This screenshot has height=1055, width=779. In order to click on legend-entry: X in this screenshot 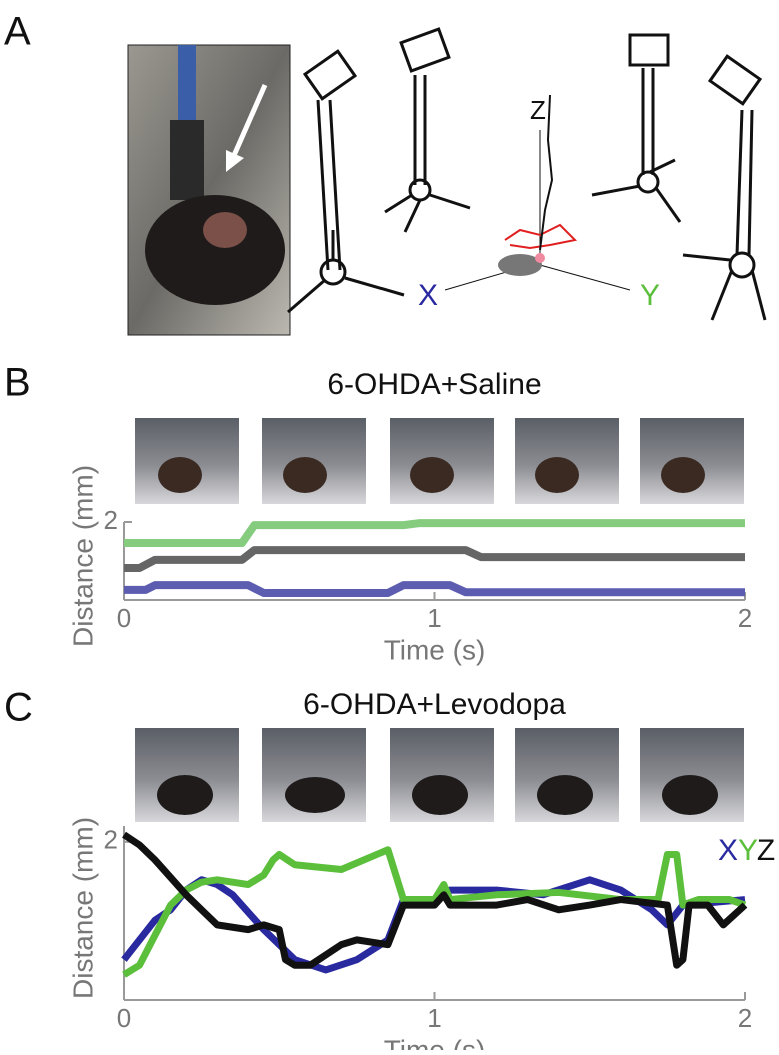, I will do `click(728, 850)`.